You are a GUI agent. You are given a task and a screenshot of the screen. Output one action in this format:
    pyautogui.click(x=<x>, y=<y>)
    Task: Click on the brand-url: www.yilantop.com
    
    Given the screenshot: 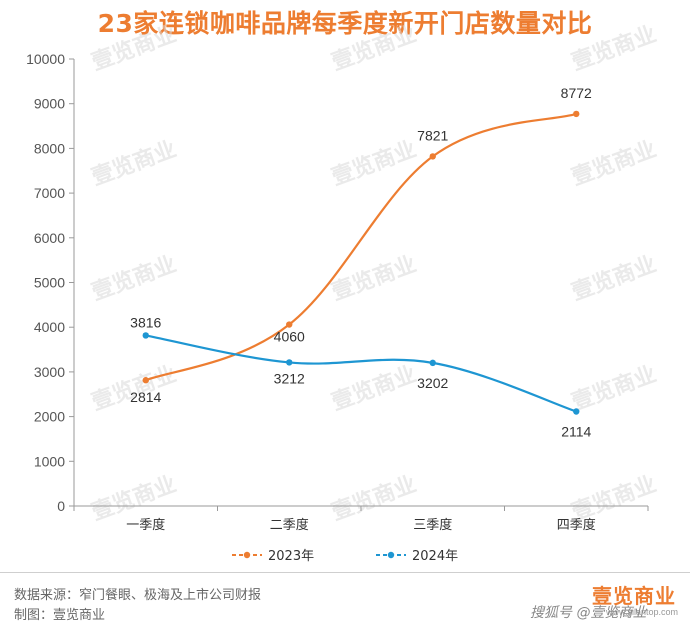 What is the action you would take?
    pyautogui.click(x=641, y=612)
    